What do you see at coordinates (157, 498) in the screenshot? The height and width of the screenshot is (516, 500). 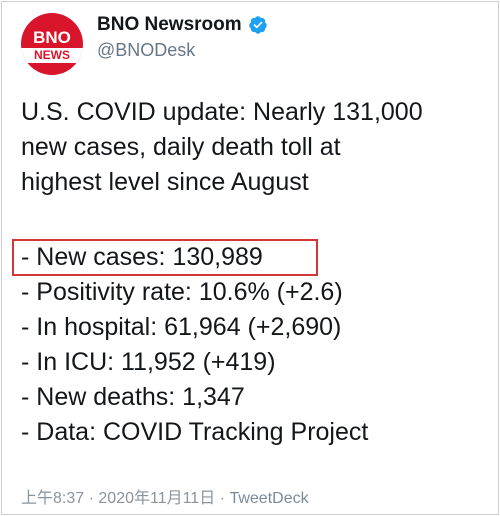 I see `tweet-date: 2020年11月11日` at bounding box center [157, 498].